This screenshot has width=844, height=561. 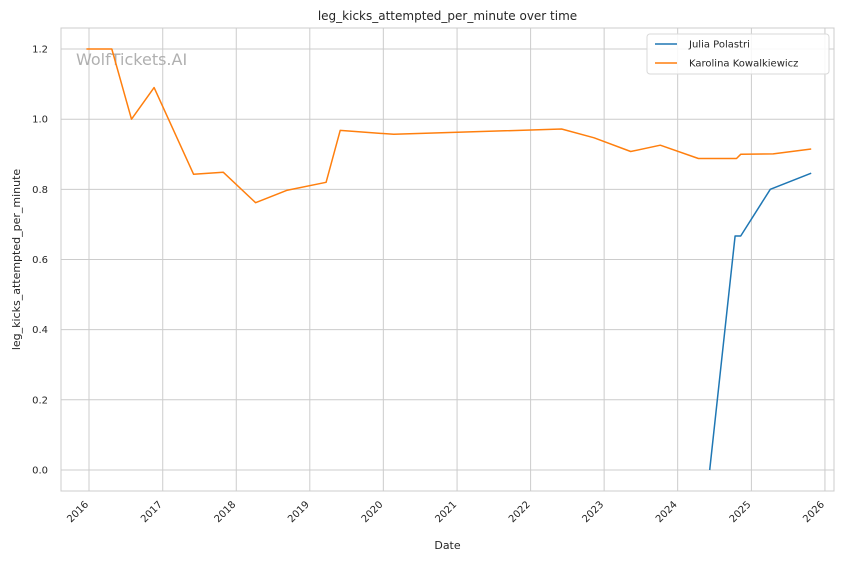 I want to click on y-tick-label: 0.8, so click(x=40, y=190).